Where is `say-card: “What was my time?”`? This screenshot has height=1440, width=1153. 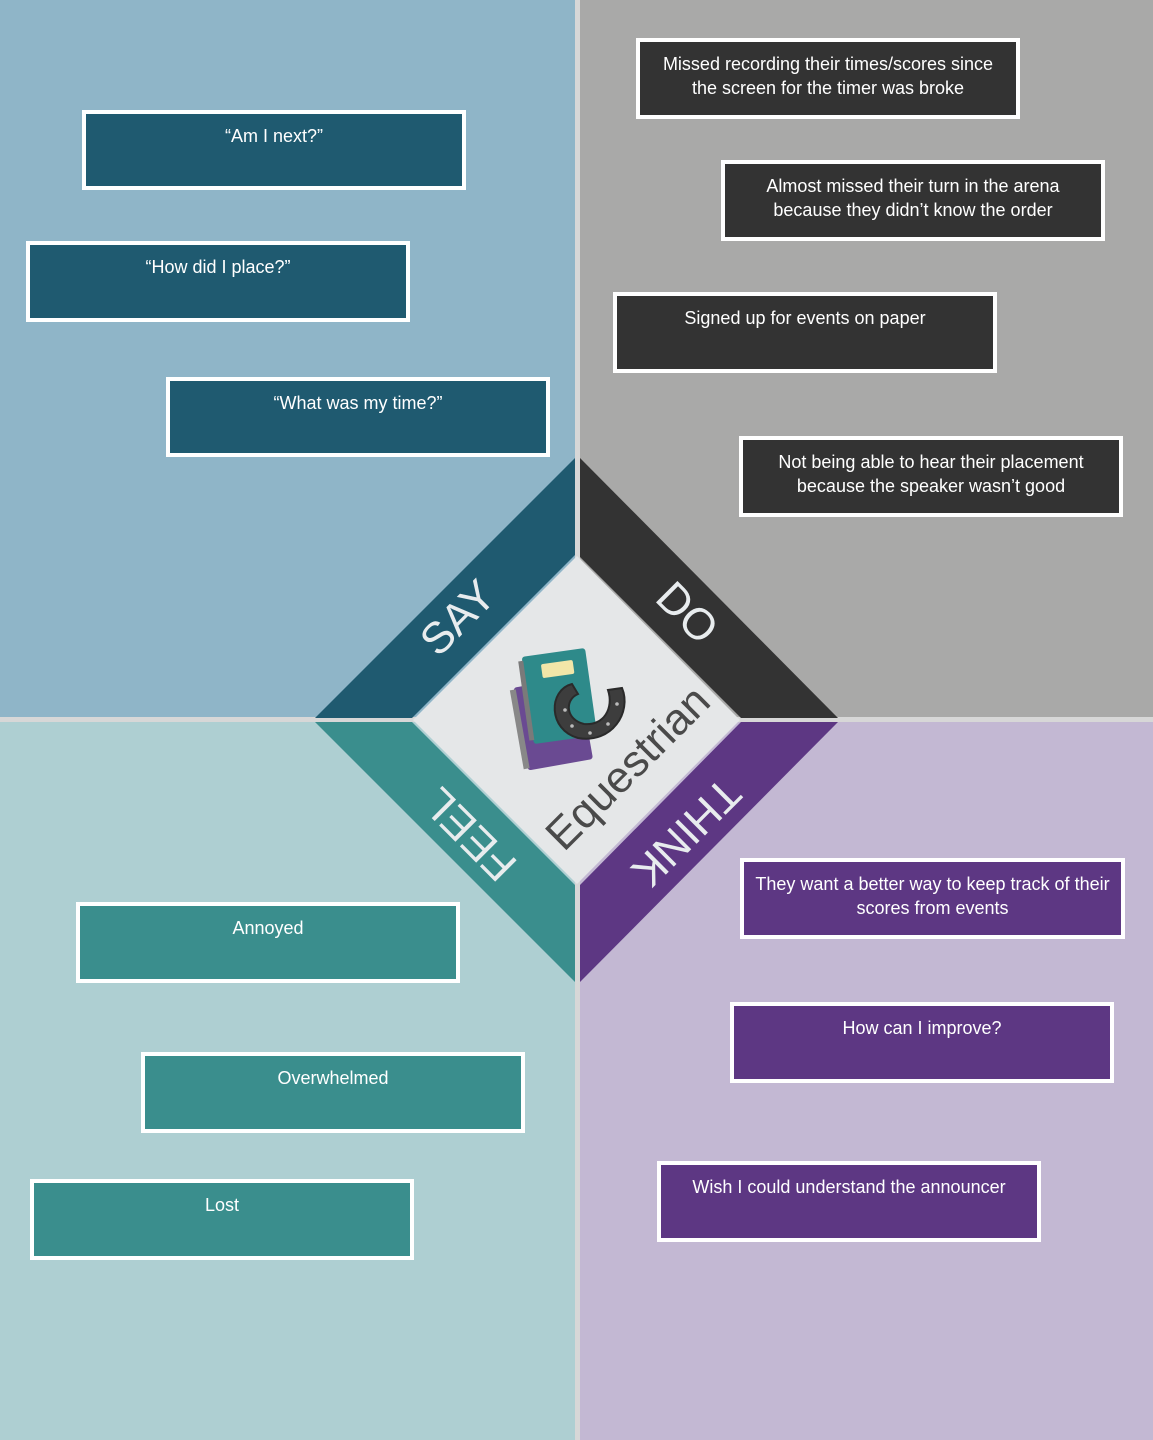 say-card: “What was my time?” is located at coordinates (358, 417).